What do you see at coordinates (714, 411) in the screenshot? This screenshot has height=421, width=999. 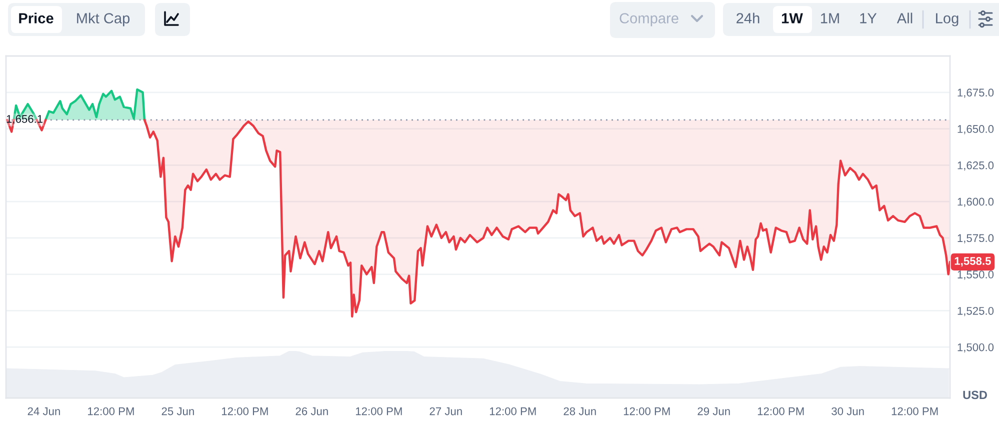 I see `x-tick-label: 29 Jun` at bounding box center [714, 411].